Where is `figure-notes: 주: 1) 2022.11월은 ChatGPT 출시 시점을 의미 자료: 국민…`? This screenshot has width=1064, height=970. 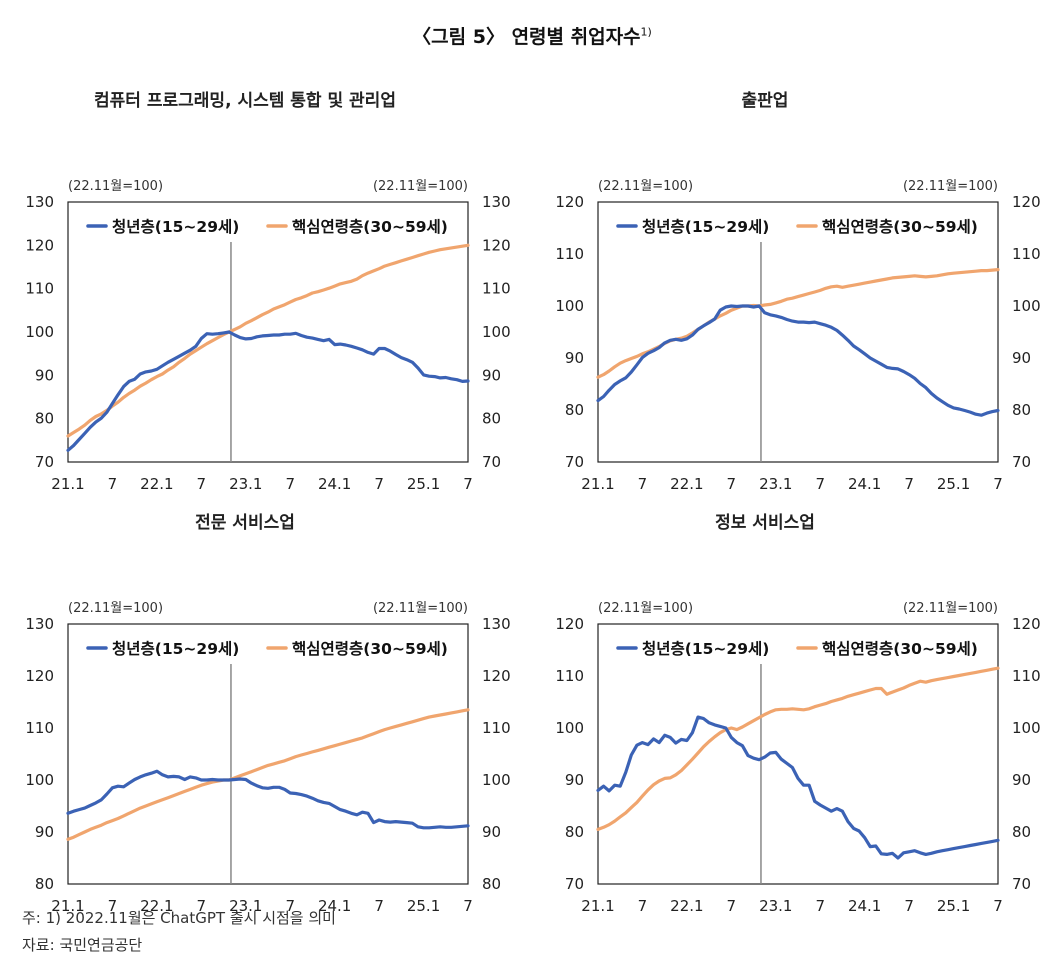 figure-notes: 주: 1) 2022.11월은 ChatGPT 출시 시점을 의미 자료: 국민… is located at coordinates (179, 932).